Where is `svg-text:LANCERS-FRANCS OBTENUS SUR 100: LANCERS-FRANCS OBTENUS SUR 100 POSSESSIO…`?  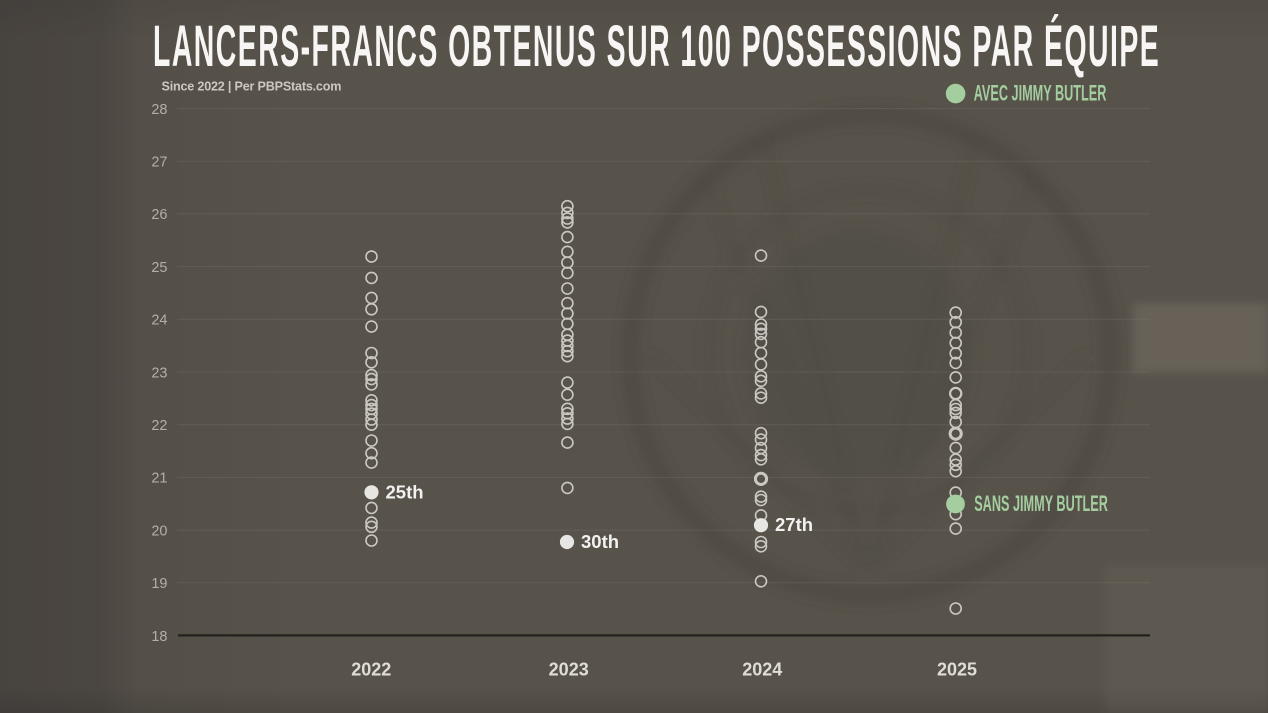
svg-text:LANCERS-FRANCS OBTENUS SUR 100: LANCERS-FRANCS OBTENUS SUR 100 POSSESSIO… is located at coordinates (656, 46).